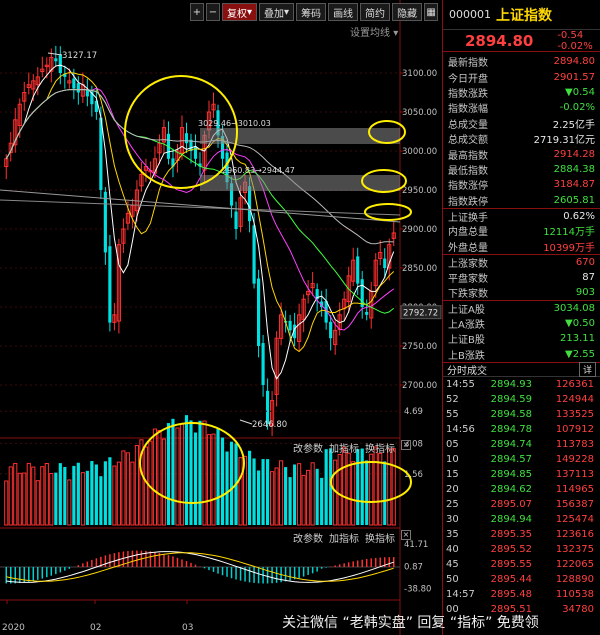  I want to click on trade-volume: 110538, so click(574, 594).